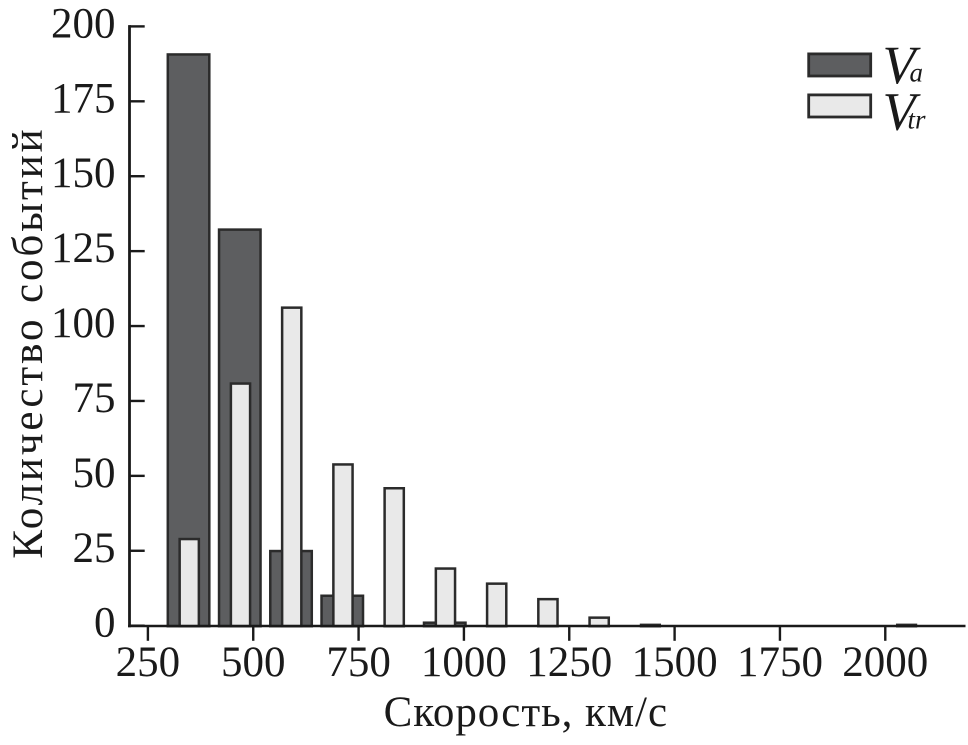 This screenshot has width=968, height=745. Describe the element at coordinates (94, 548) in the screenshot. I see `svg-text: 25` at that location.